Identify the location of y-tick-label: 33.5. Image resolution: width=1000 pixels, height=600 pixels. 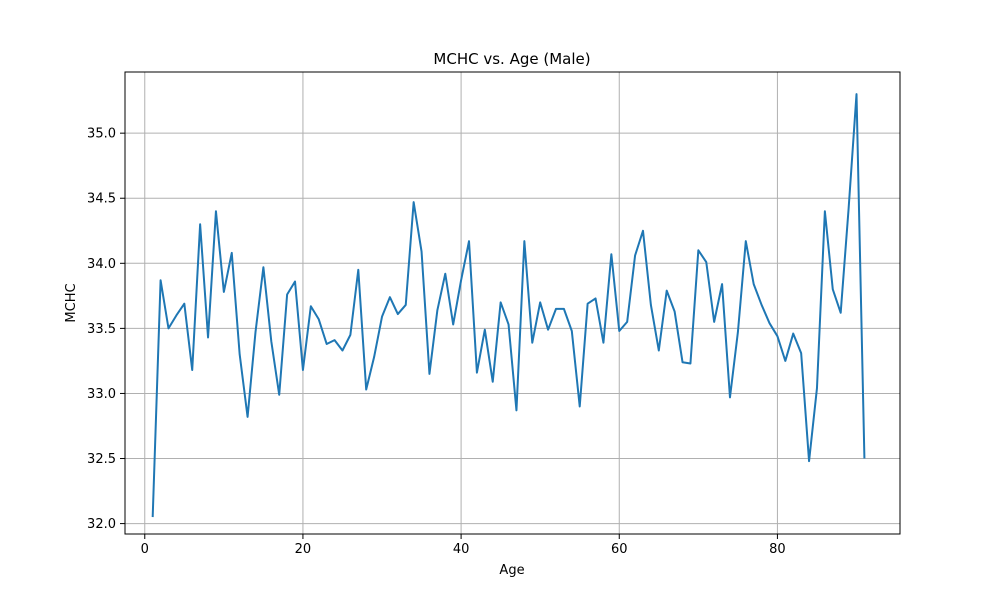
(101, 329).